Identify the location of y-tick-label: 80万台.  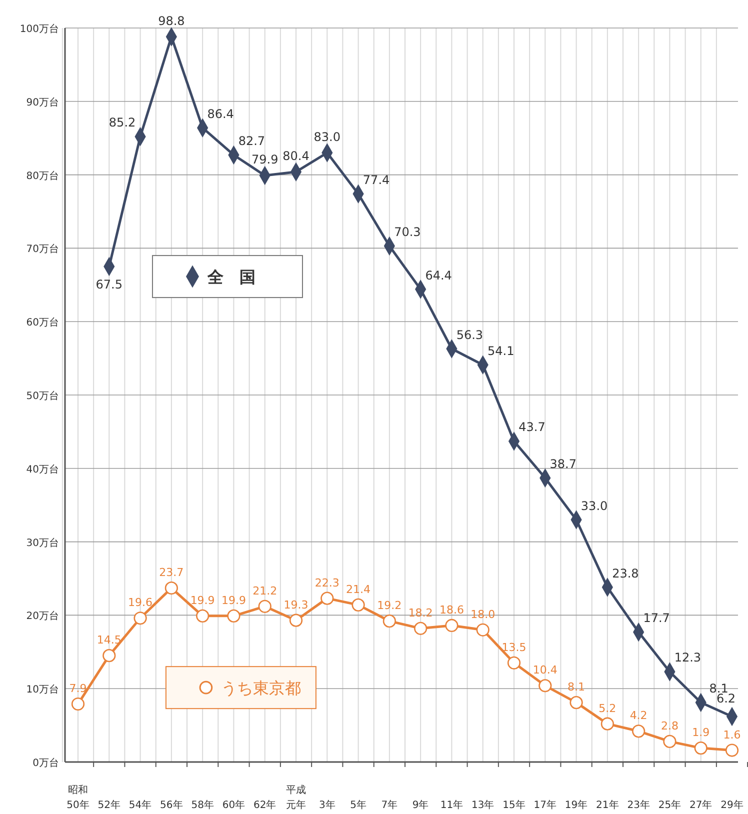
(42, 176).